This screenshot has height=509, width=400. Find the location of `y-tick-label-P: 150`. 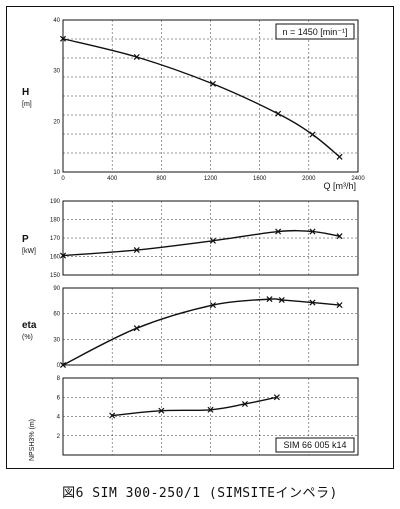

y-tick-label-P: 150 is located at coordinates (55, 276).